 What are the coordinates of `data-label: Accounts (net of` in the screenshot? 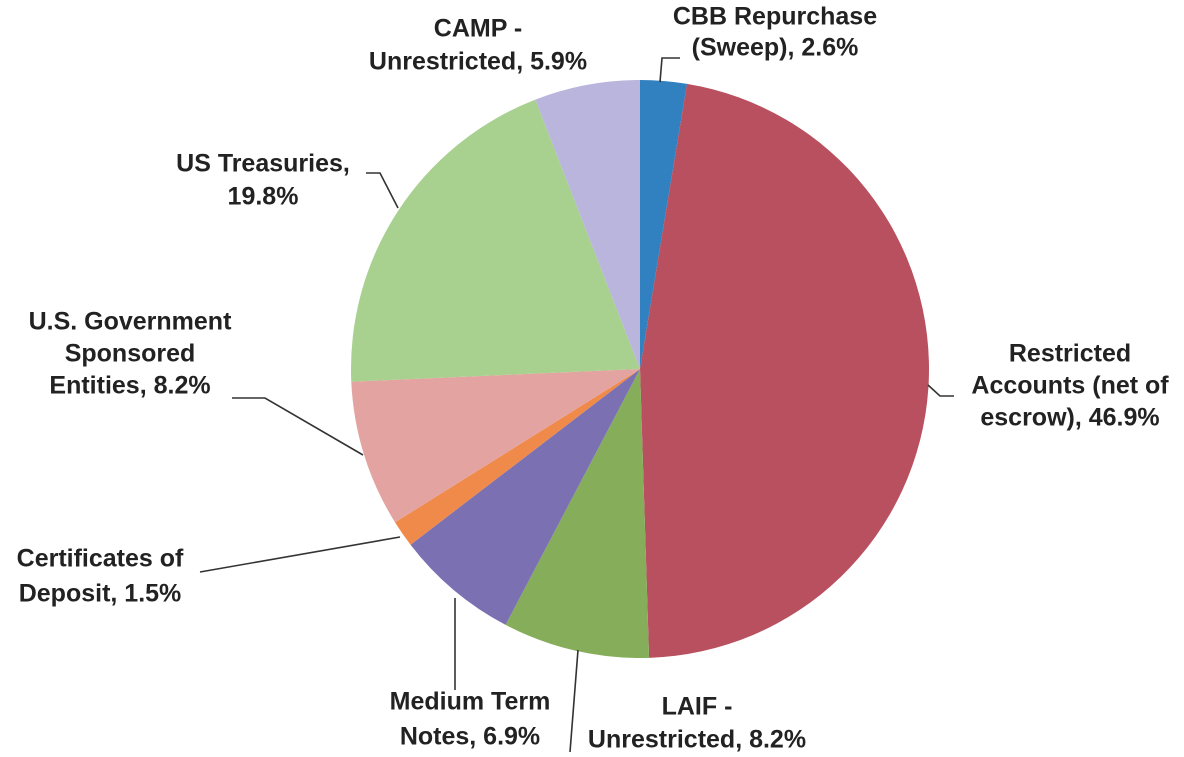 It's located at (1070, 386).